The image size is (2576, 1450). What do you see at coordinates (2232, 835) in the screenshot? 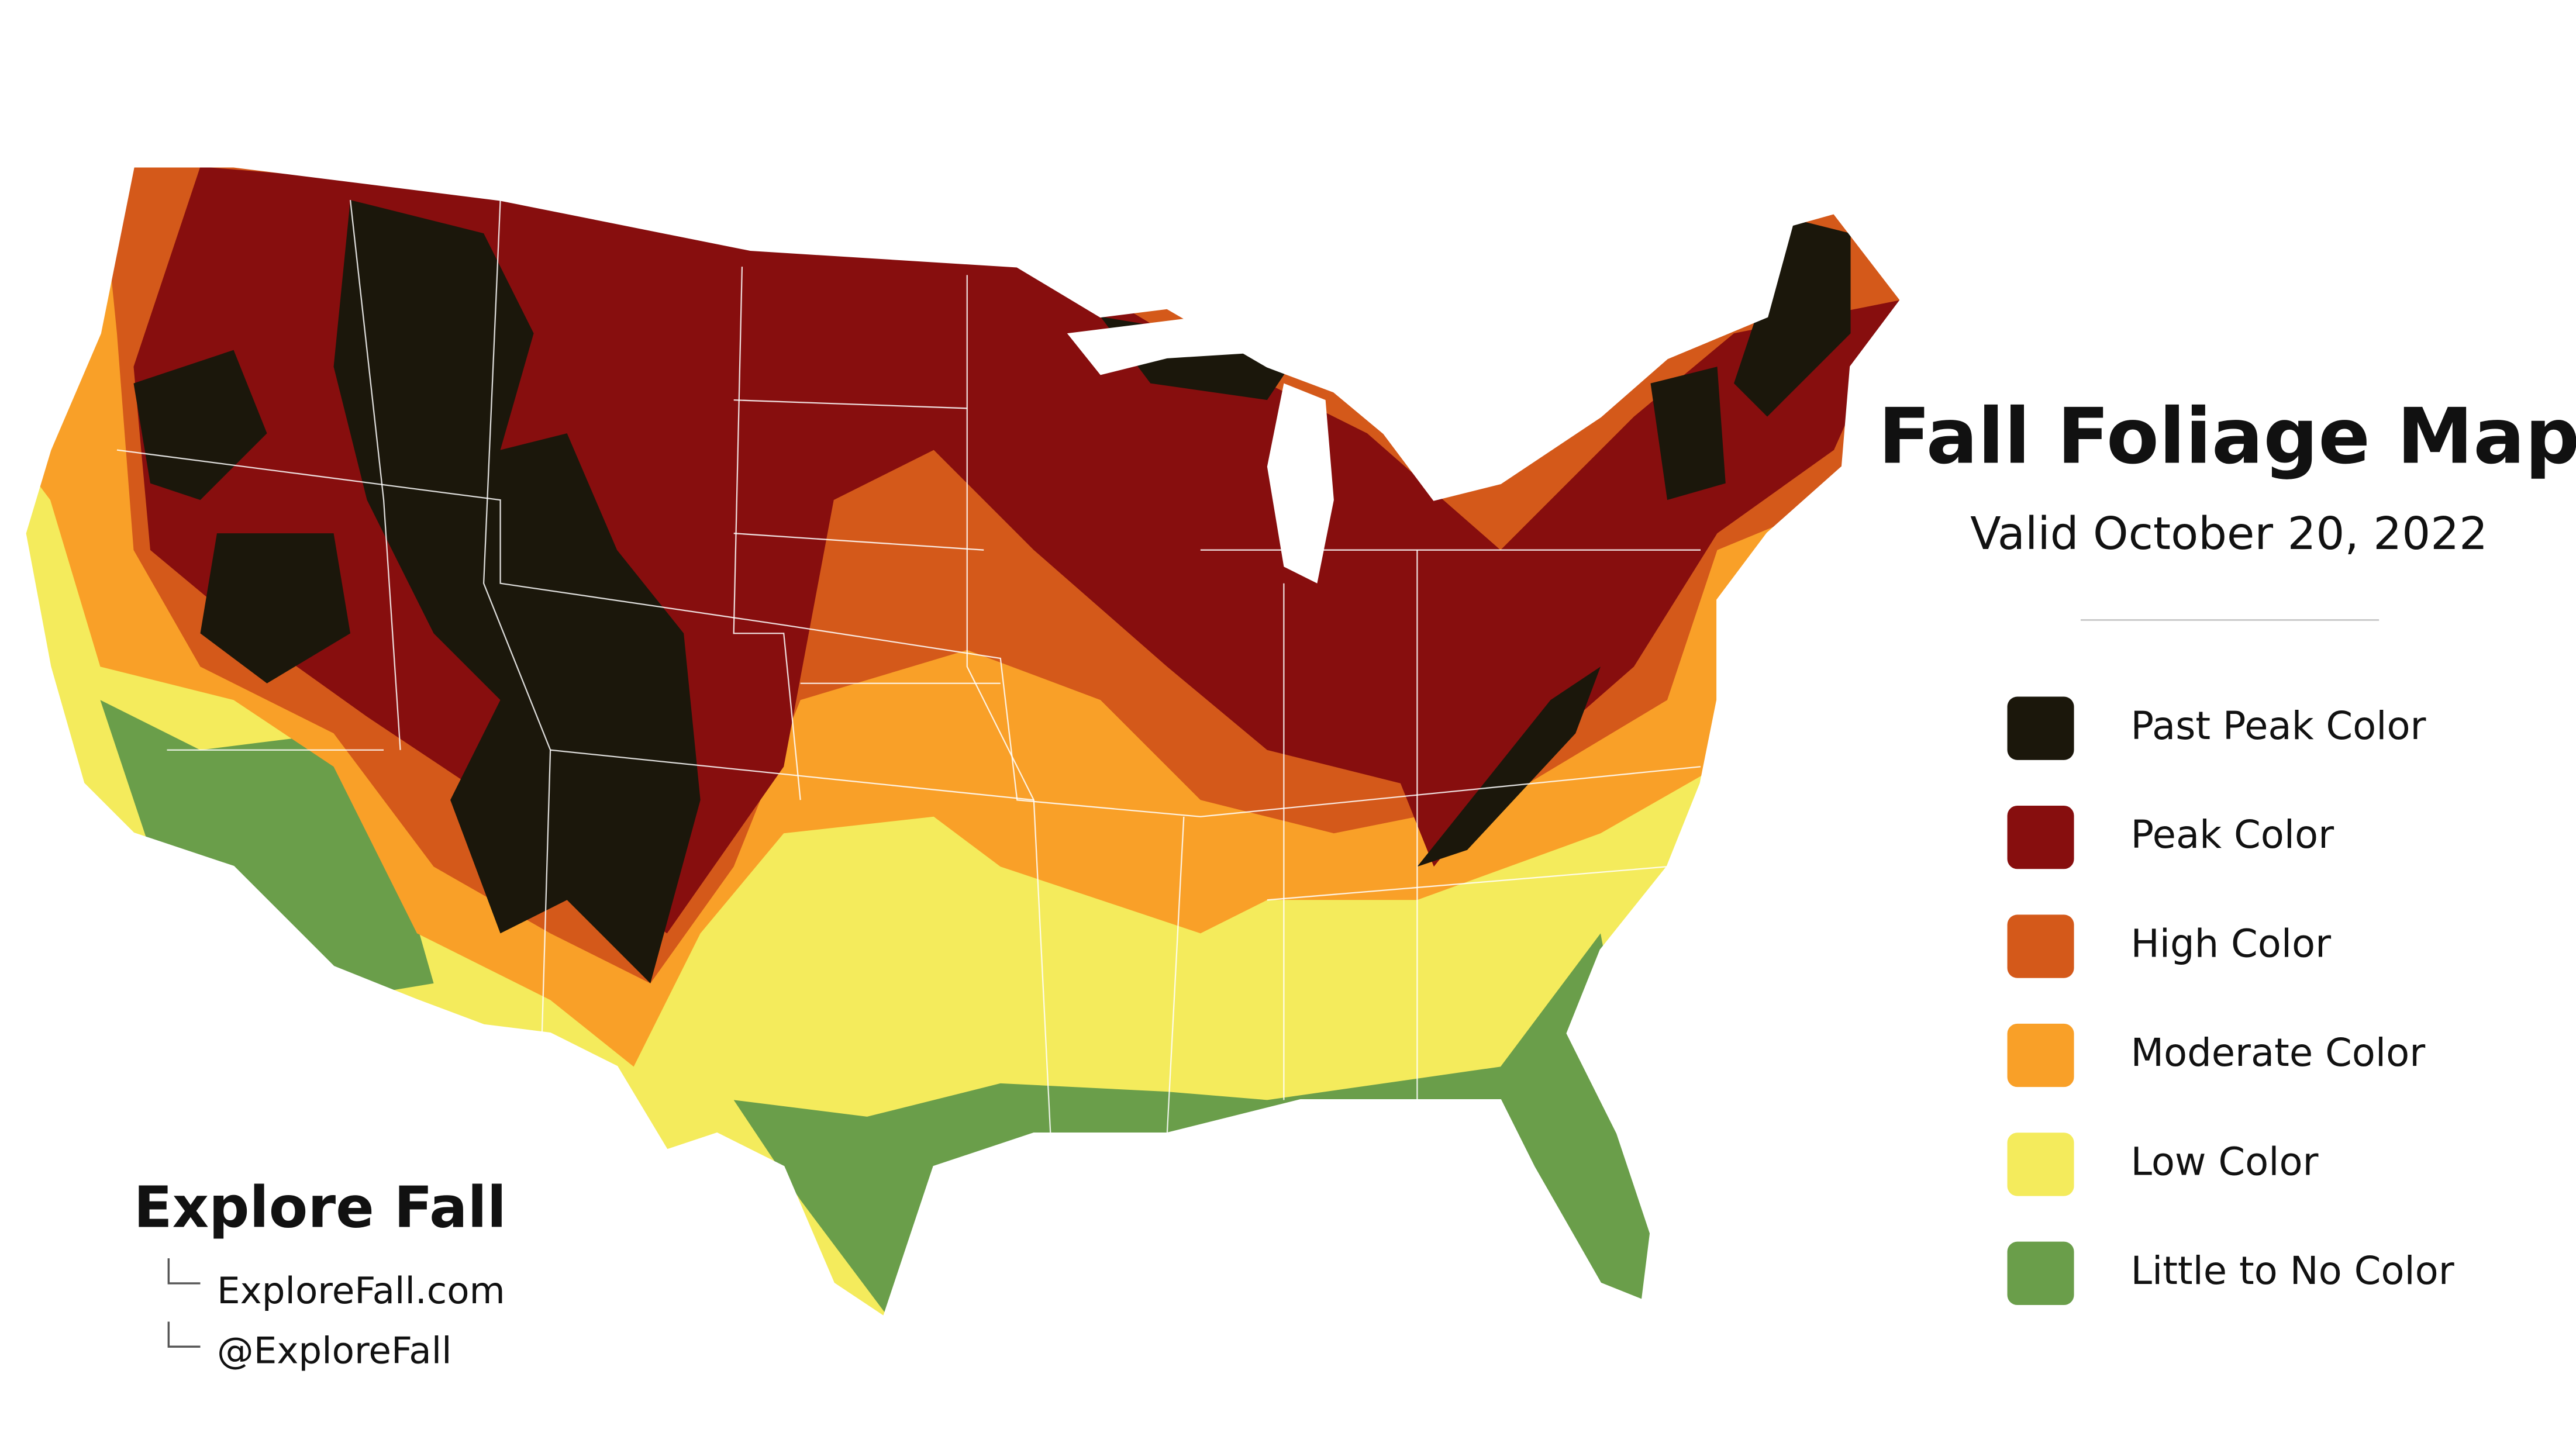
I see `legend-label: Peak Color` at bounding box center [2232, 835].